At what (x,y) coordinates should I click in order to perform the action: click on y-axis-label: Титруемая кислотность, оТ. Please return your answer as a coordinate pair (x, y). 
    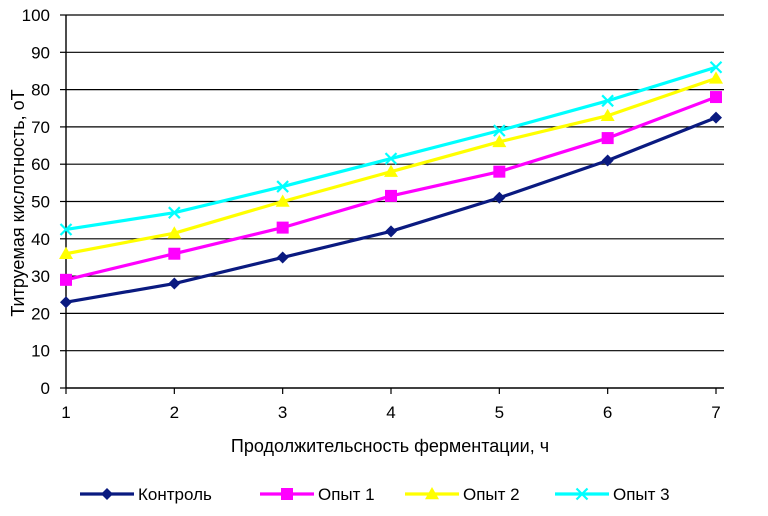
    Looking at the image, I should click on (18, 202).